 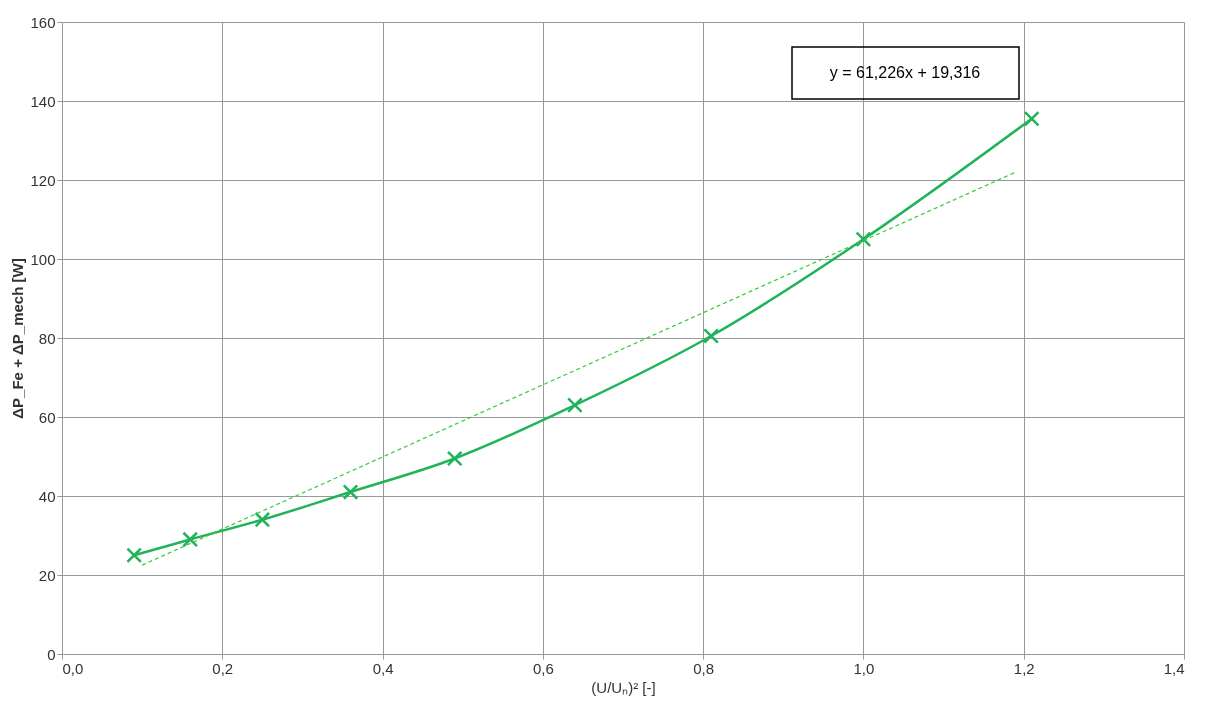 What do you see at coordinates (1174, 668) in the screenshot?
I see `x-tick-label: 1,4` at bounding box center [1174, 668].